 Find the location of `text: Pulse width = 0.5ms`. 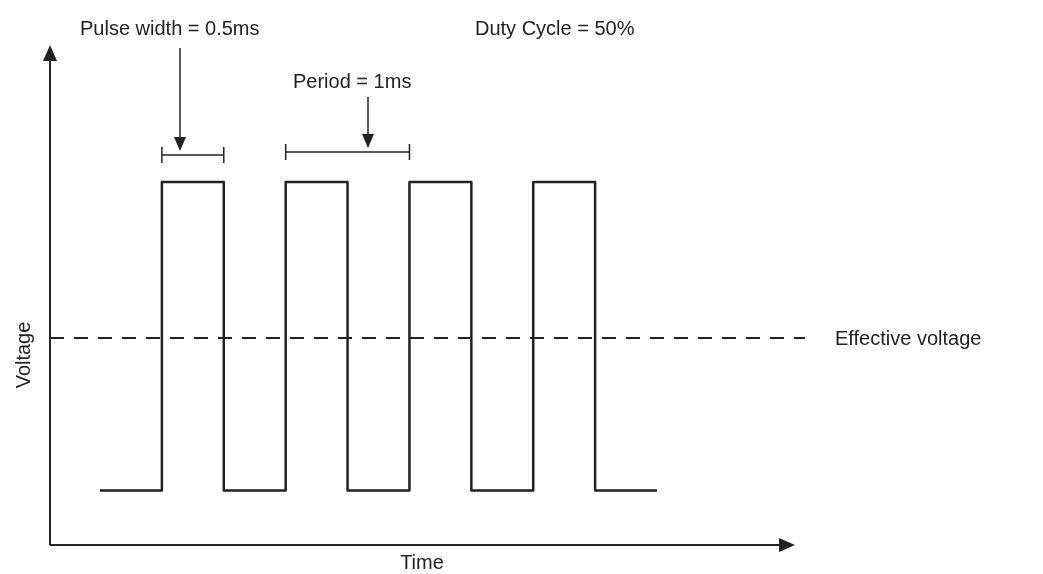

text: Pulse width = 0.5ms is located at coordinates (170, 28).